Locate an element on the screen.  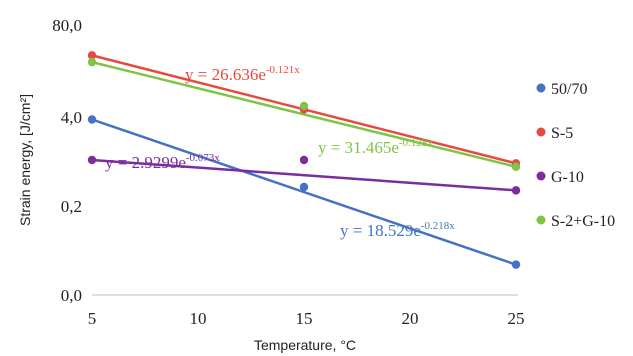
x-tick-label: 25 is located at coordinates (516, 318).